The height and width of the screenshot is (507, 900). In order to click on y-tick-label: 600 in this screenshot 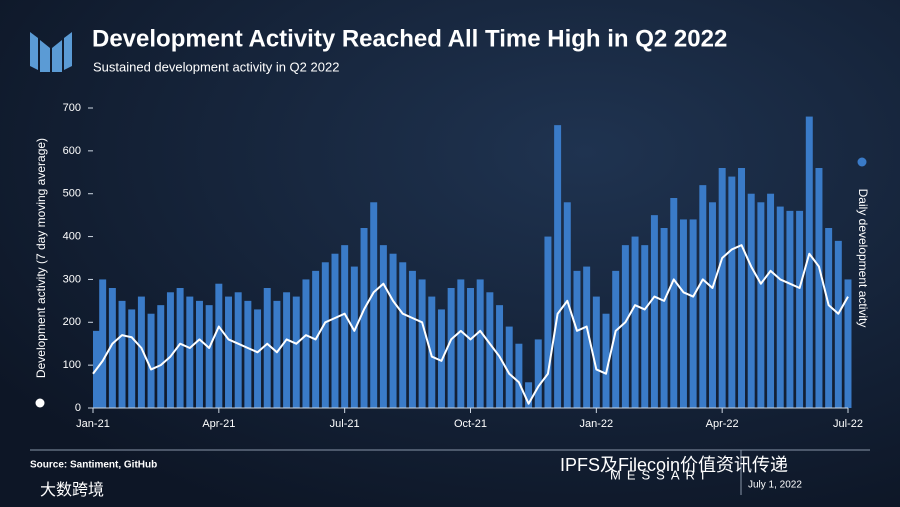, I will do `click(72, 151)`.